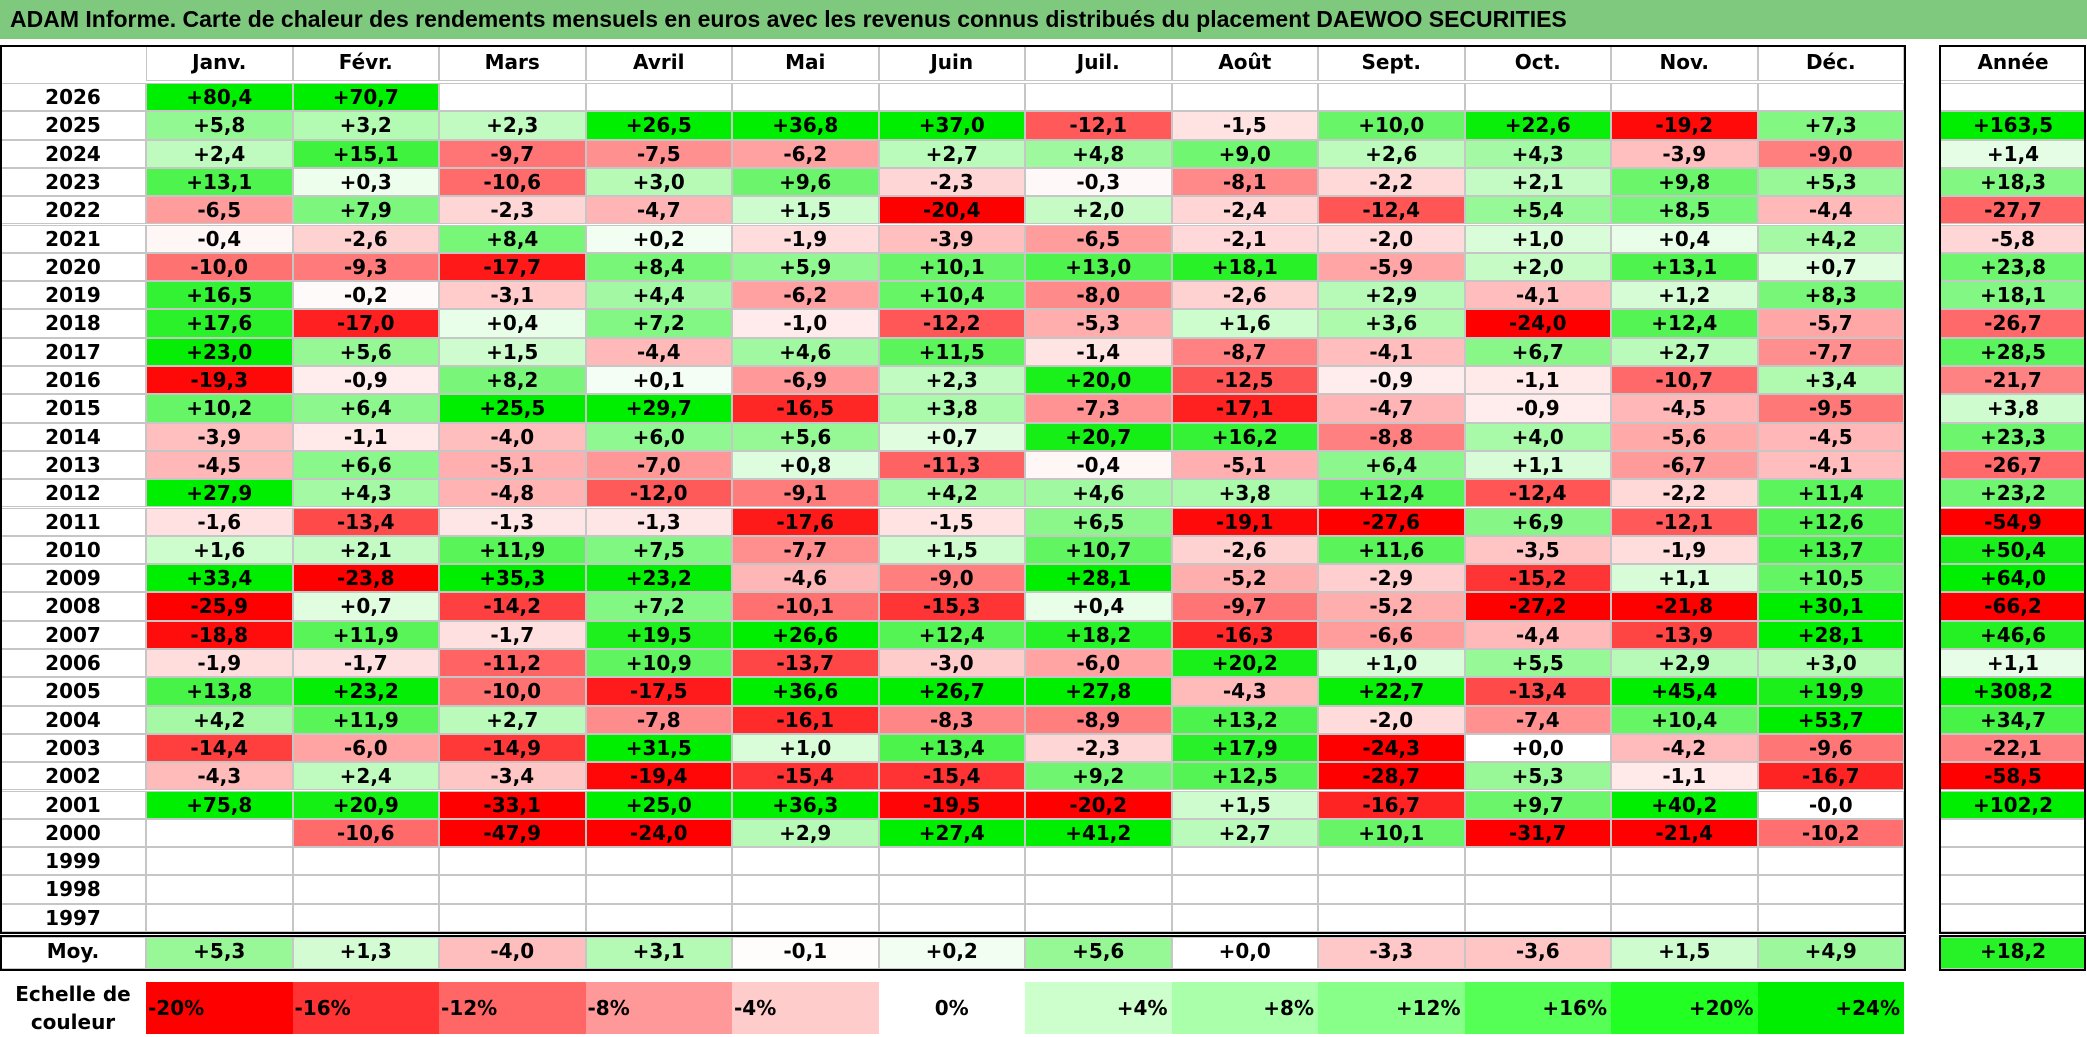  I want to click on heatmap-cell: +2,4, so click(219, 153).